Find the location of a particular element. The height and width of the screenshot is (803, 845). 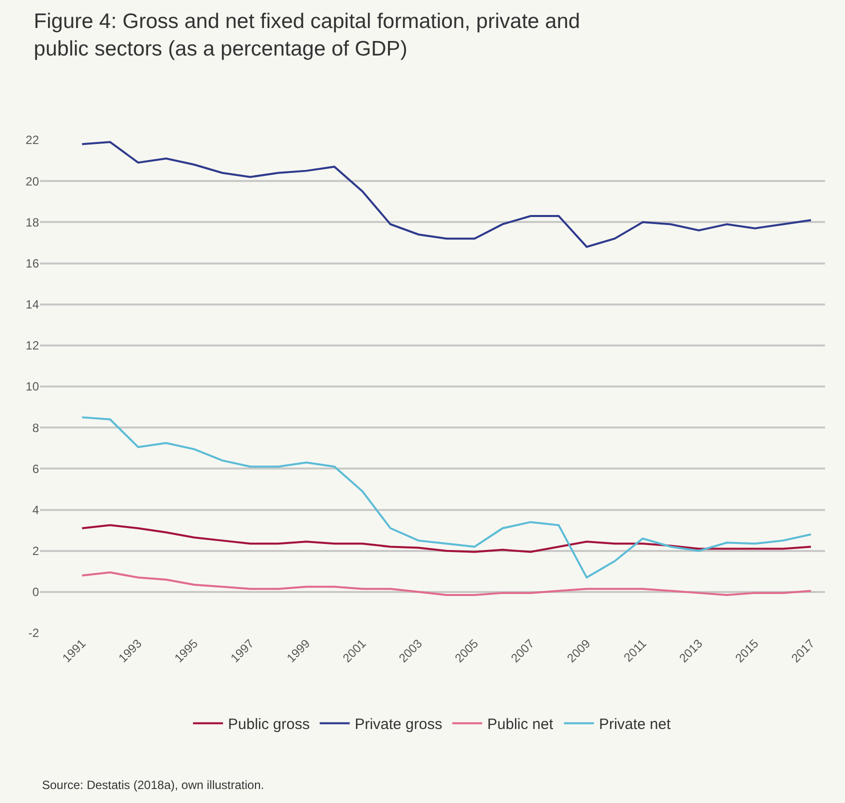

y-tick-label: 2 is located at coordinates (36, 551).